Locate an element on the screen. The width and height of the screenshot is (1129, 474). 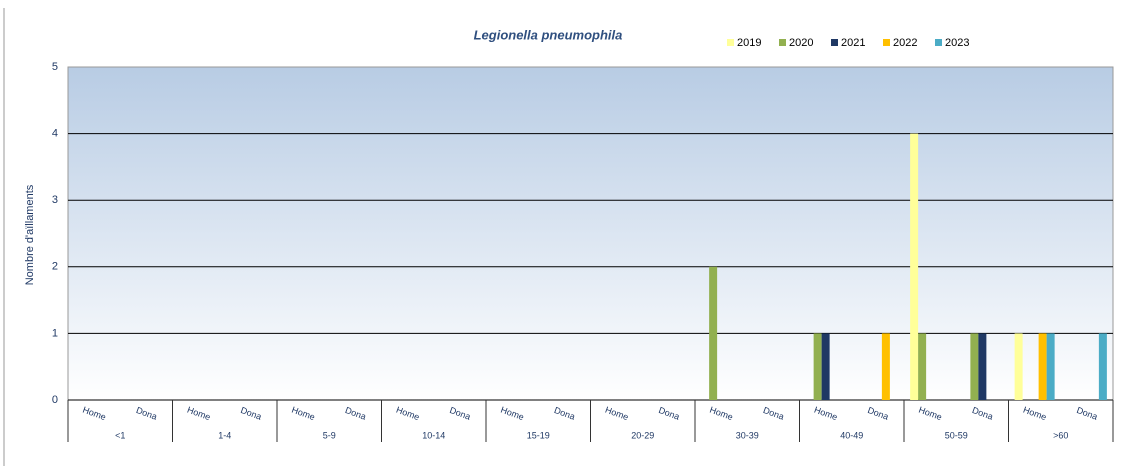
group-label: >60 is located at coordinates (1060, 435).